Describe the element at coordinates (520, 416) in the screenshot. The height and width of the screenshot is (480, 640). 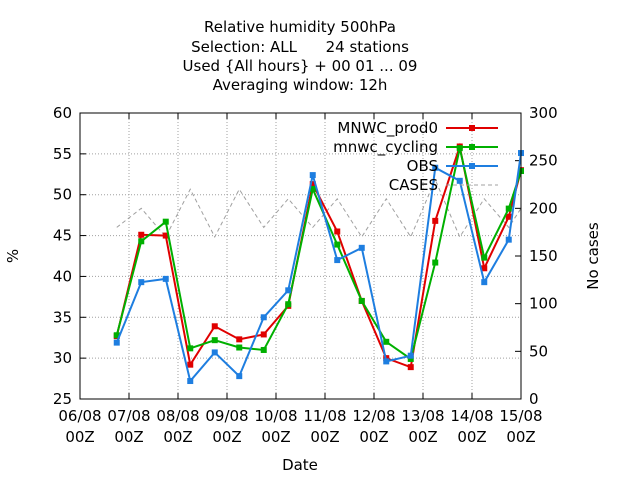
I see `x-tick-label-date: 15/08` at that location.